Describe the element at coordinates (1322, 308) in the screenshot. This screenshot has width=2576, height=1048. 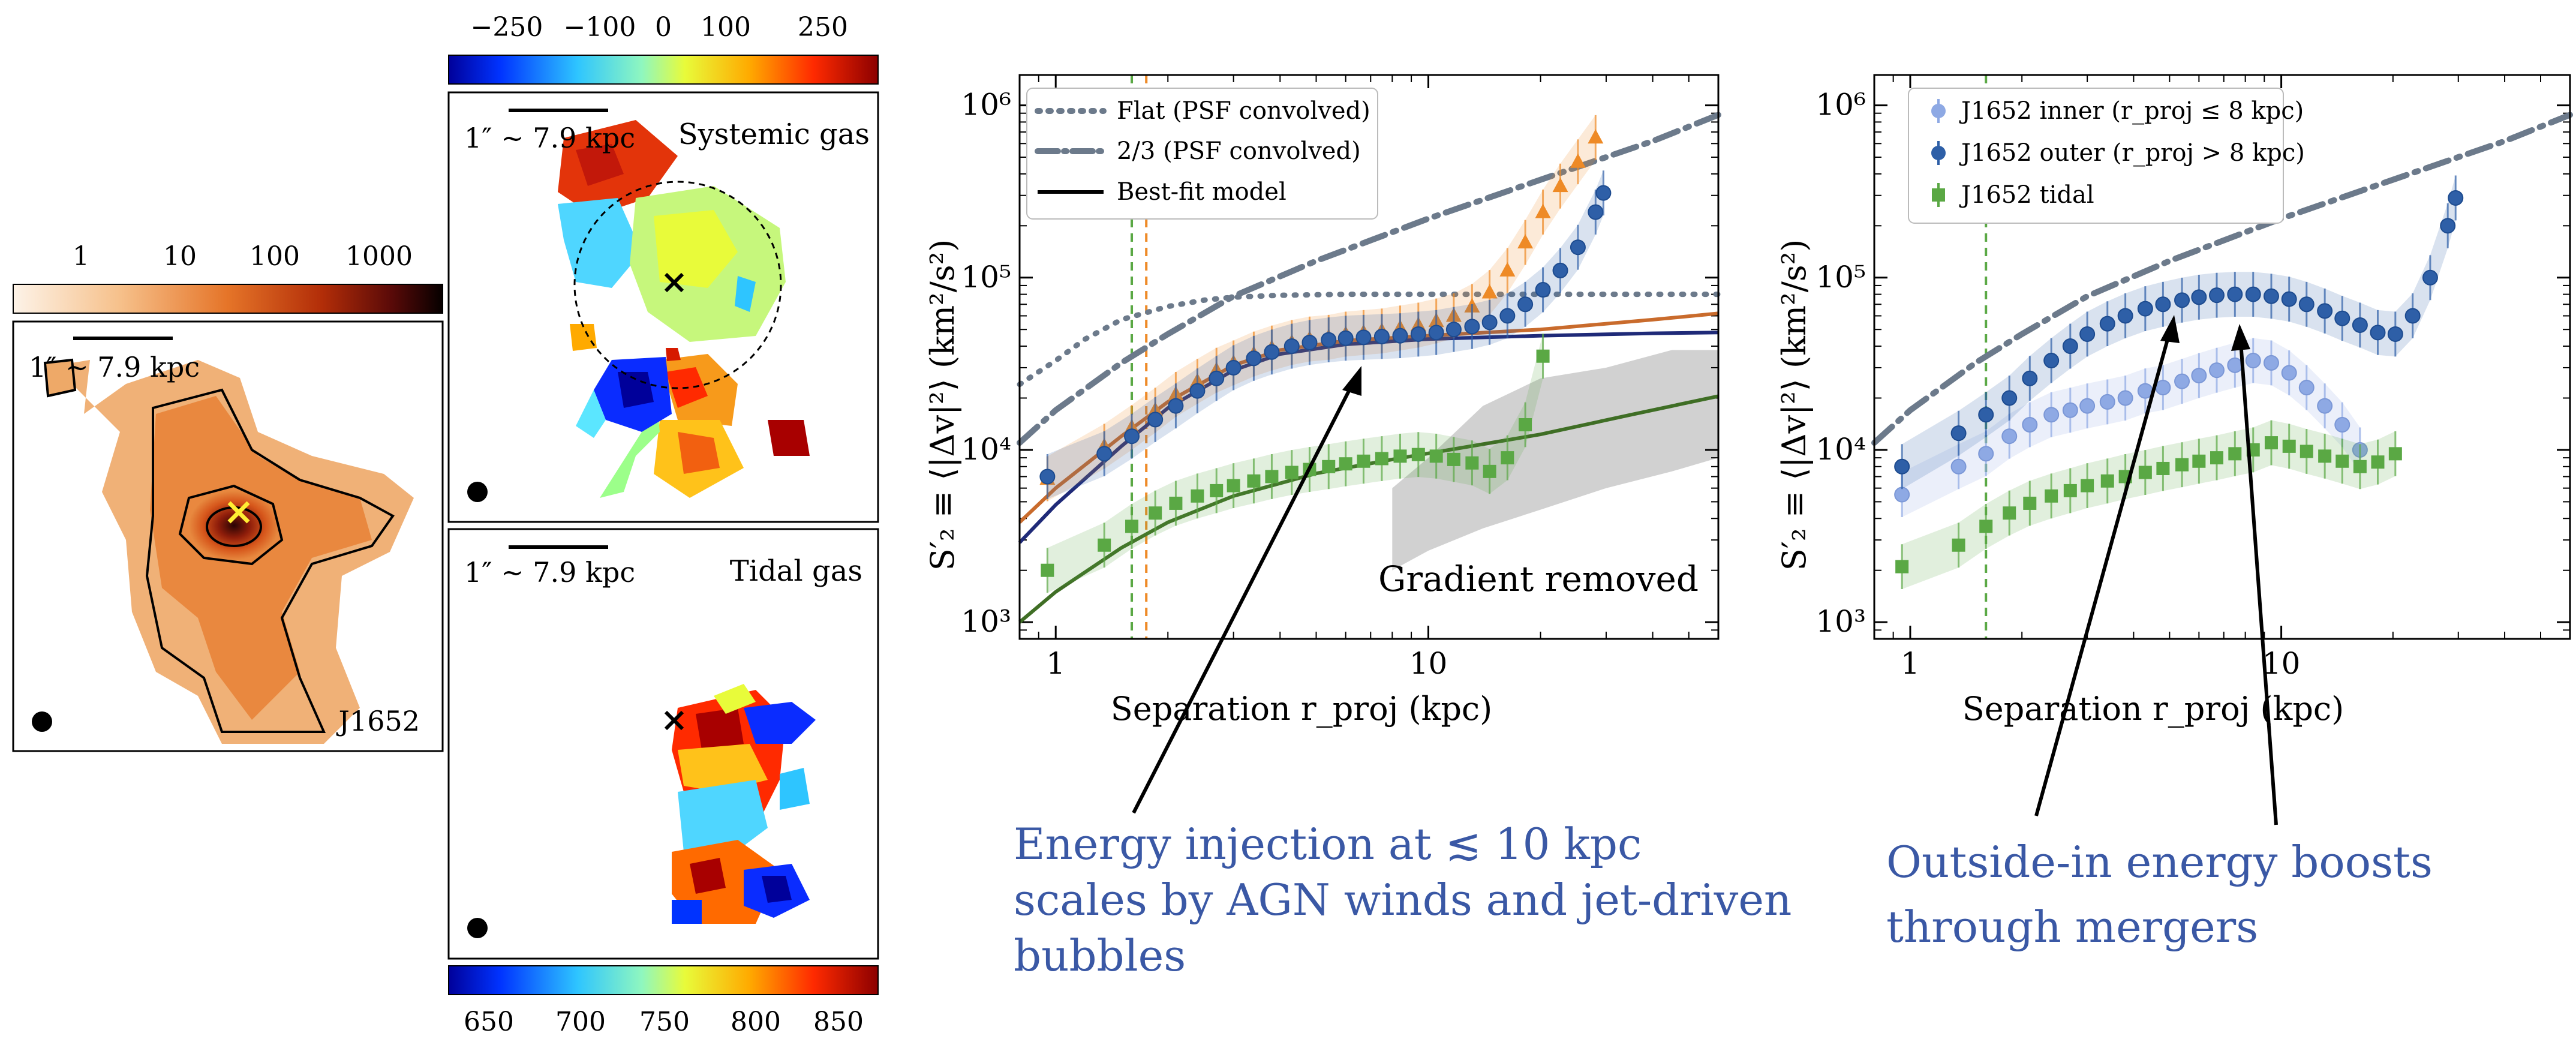
I see `error-band` at that location.